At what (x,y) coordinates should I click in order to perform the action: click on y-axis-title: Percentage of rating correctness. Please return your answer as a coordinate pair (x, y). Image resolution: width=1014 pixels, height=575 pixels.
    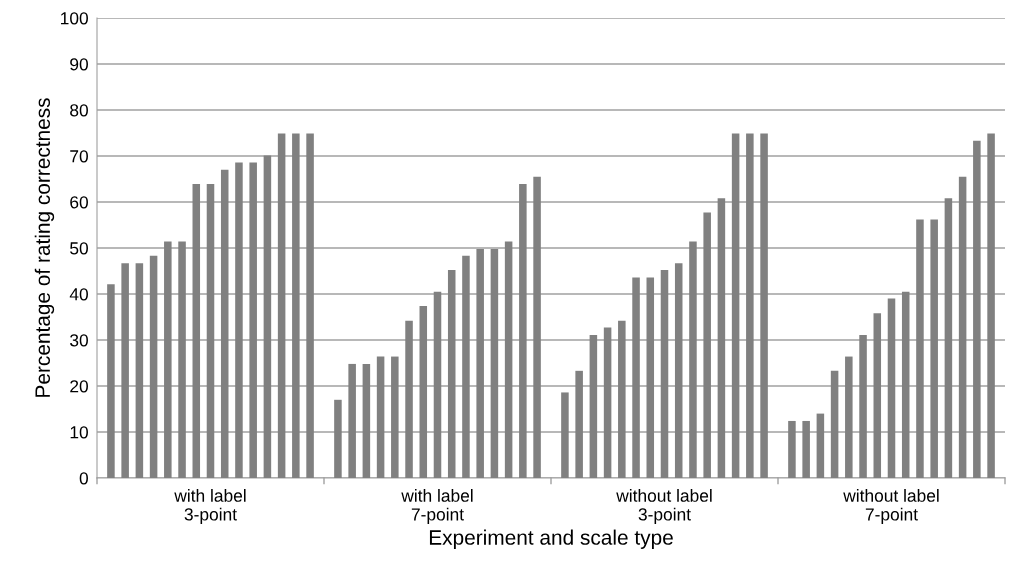
    Looking at the image, I should click on (44, 247).